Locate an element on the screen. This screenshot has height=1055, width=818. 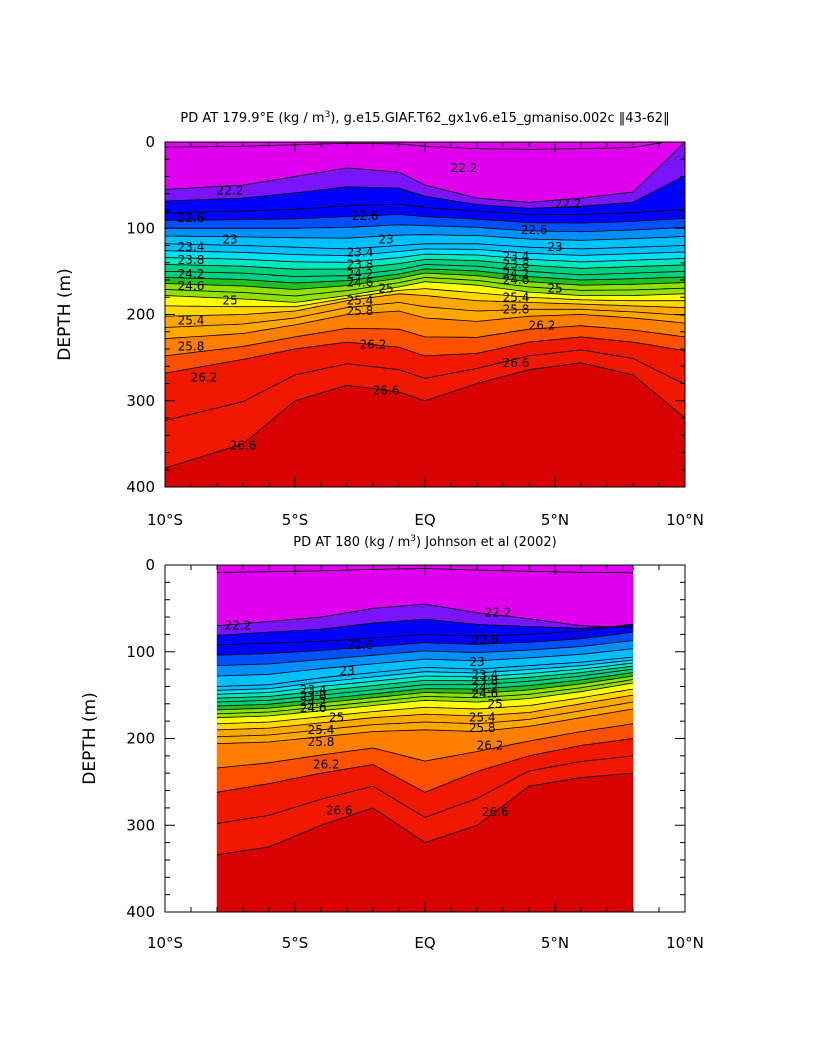
chart-title: PD AT 180 (kg / m3) Johnson et al (2002) is located at coordinates (425, 542).